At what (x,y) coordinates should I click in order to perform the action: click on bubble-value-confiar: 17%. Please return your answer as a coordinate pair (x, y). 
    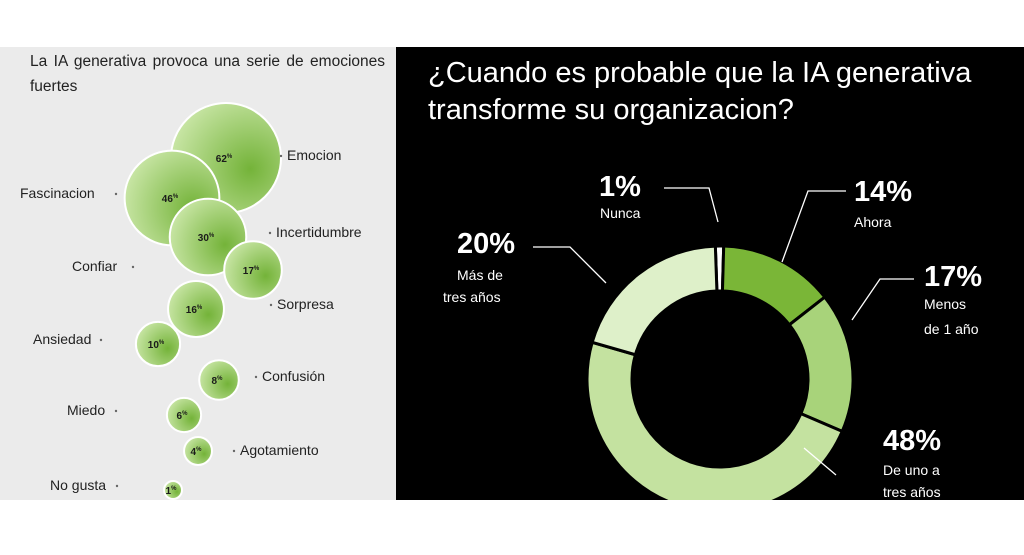
    Looking at the image, I should click on (251, 271).